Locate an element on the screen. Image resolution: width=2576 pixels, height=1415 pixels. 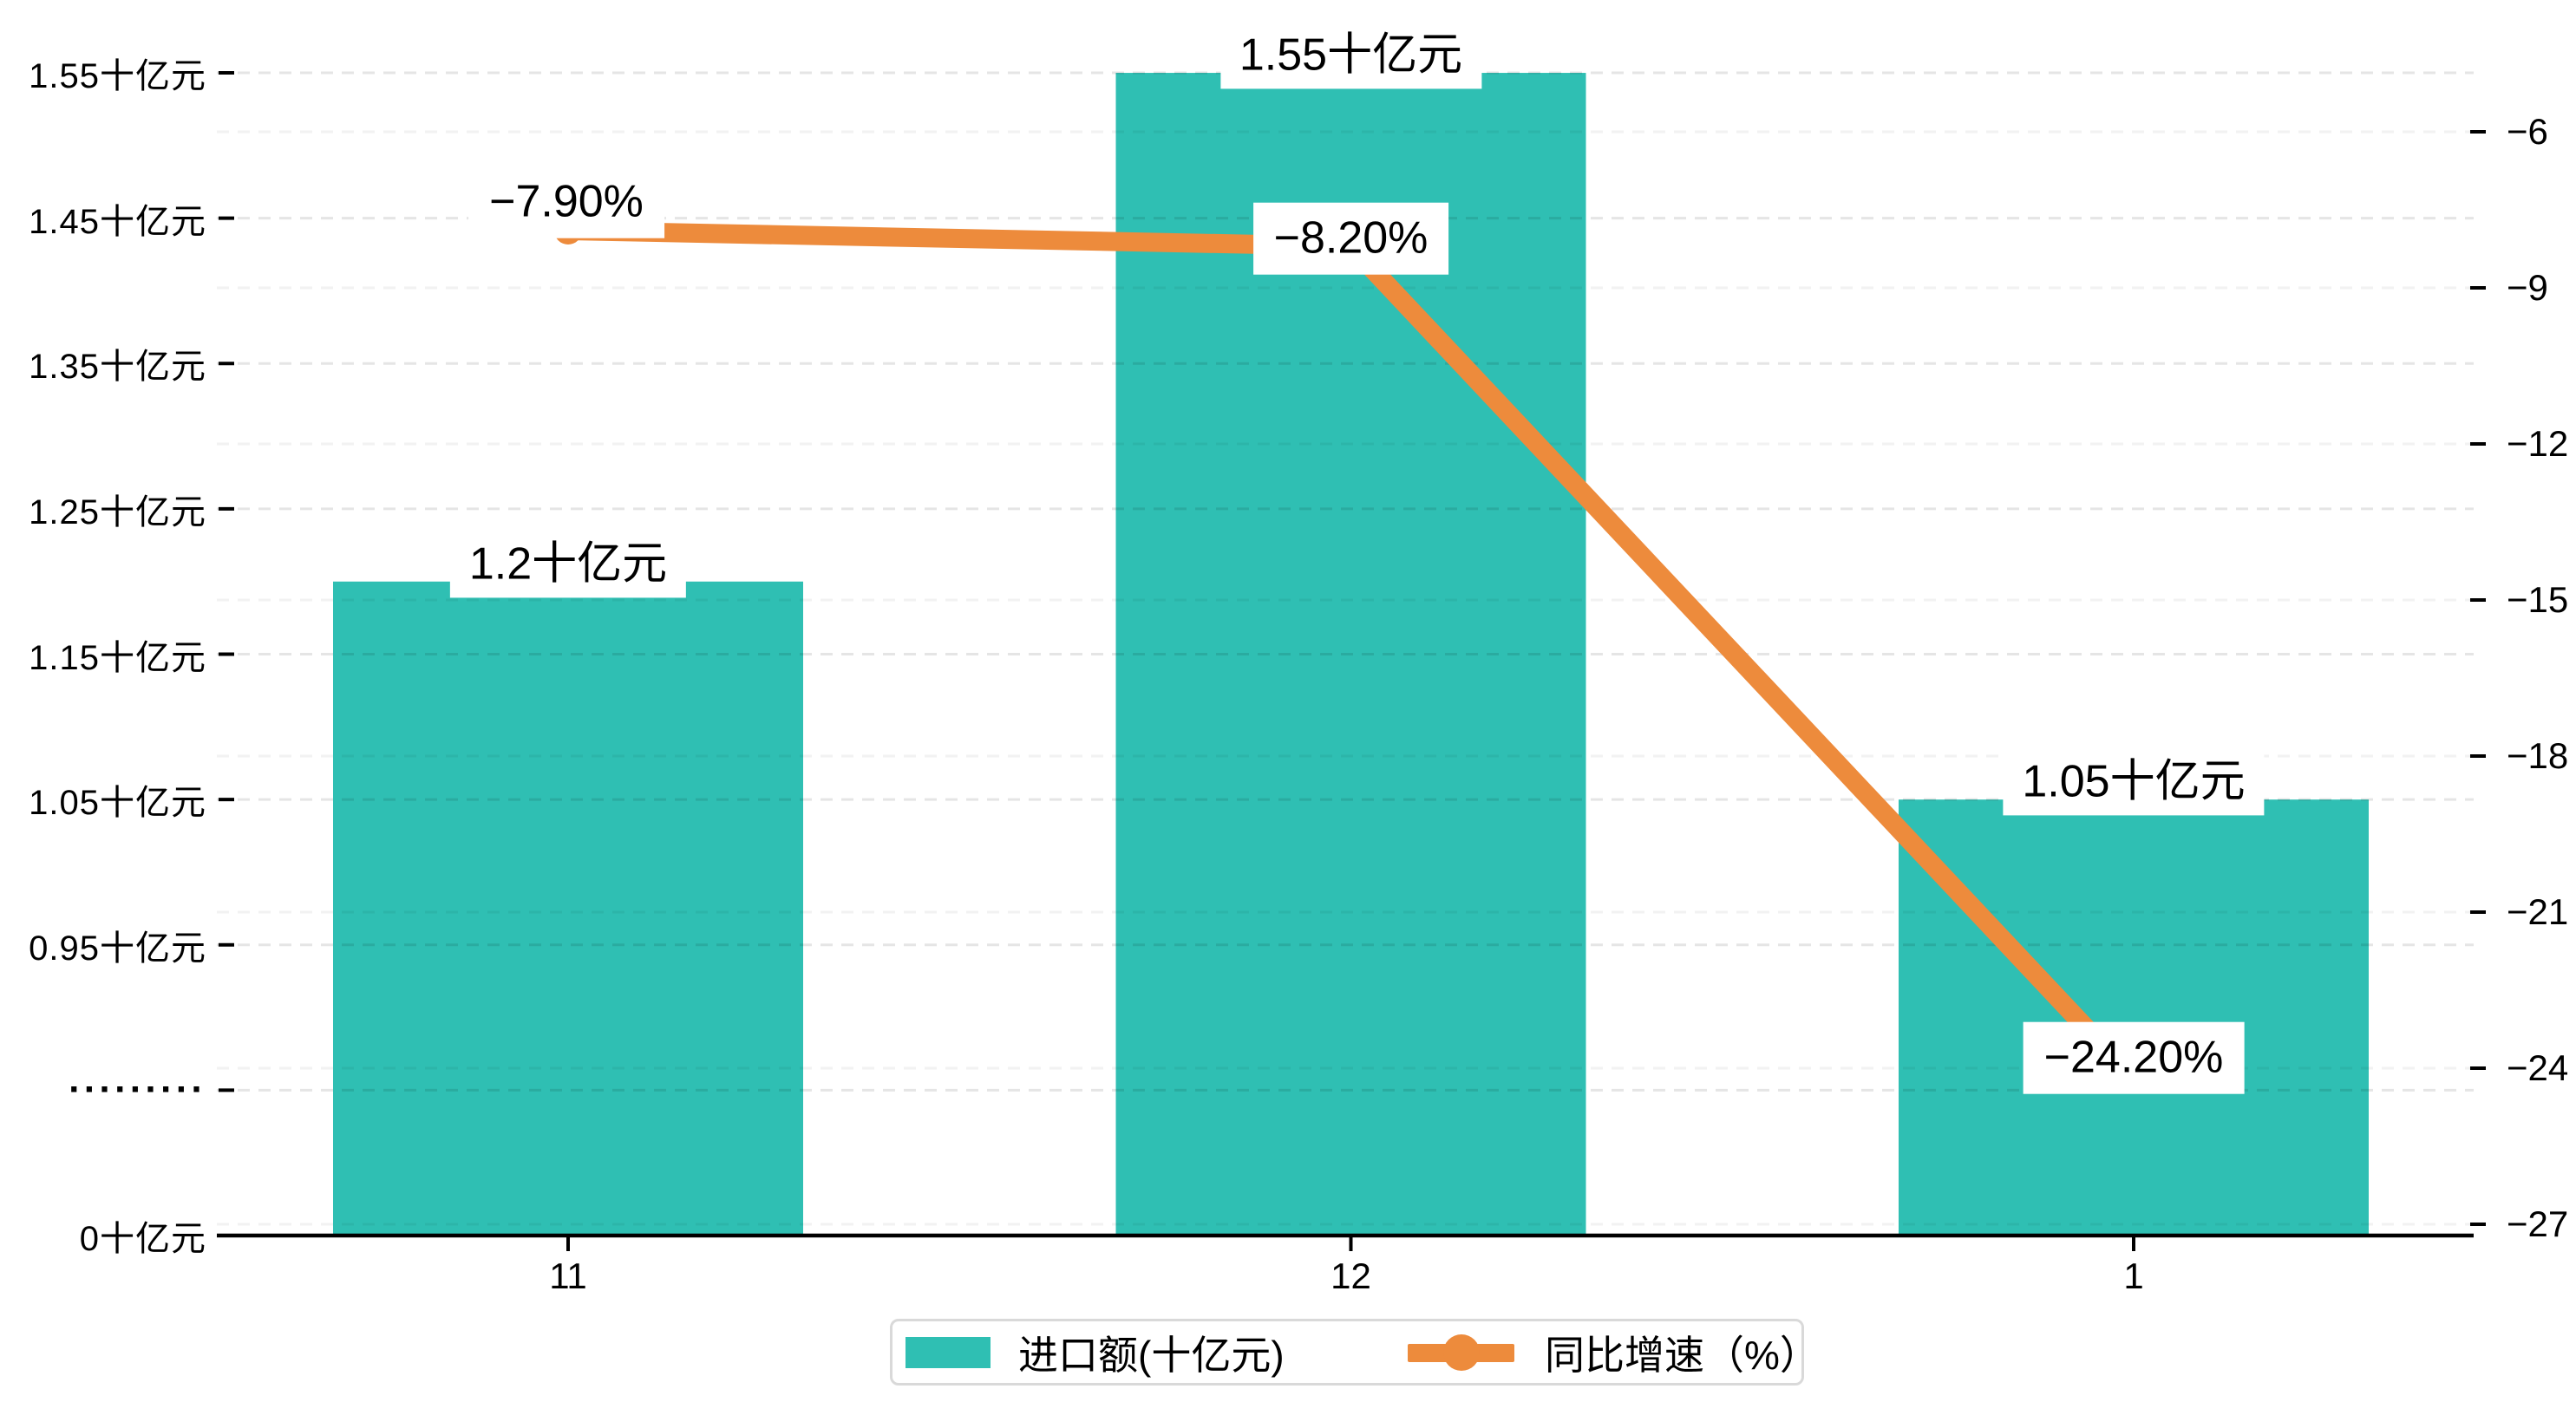
legend-bar-label: 进口额(十亿元) is located at coordinates (1151, 1355).